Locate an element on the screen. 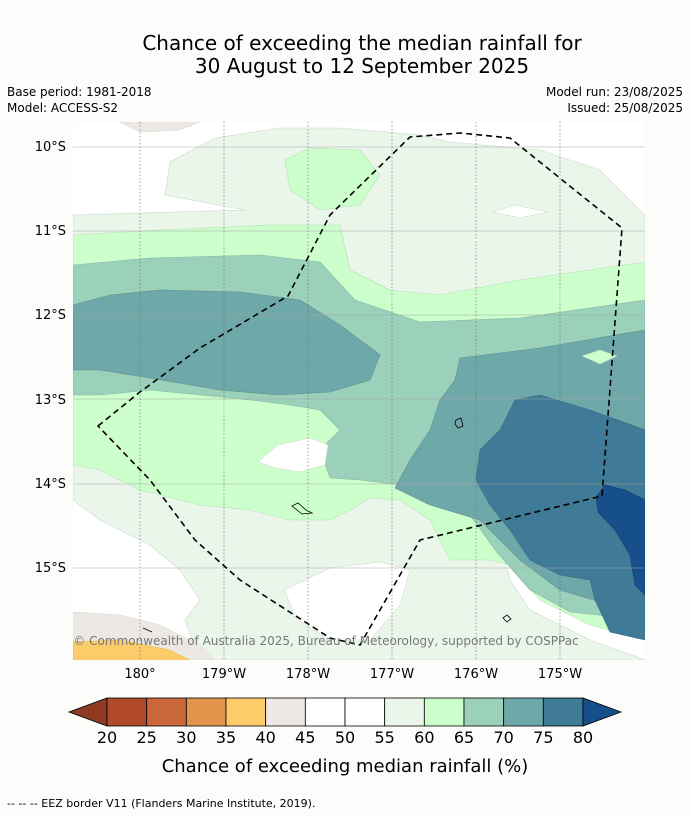 This screenshot has height=816, width=690. base-period: Base period: 1981-2018 is located at coordinates (79, 92).